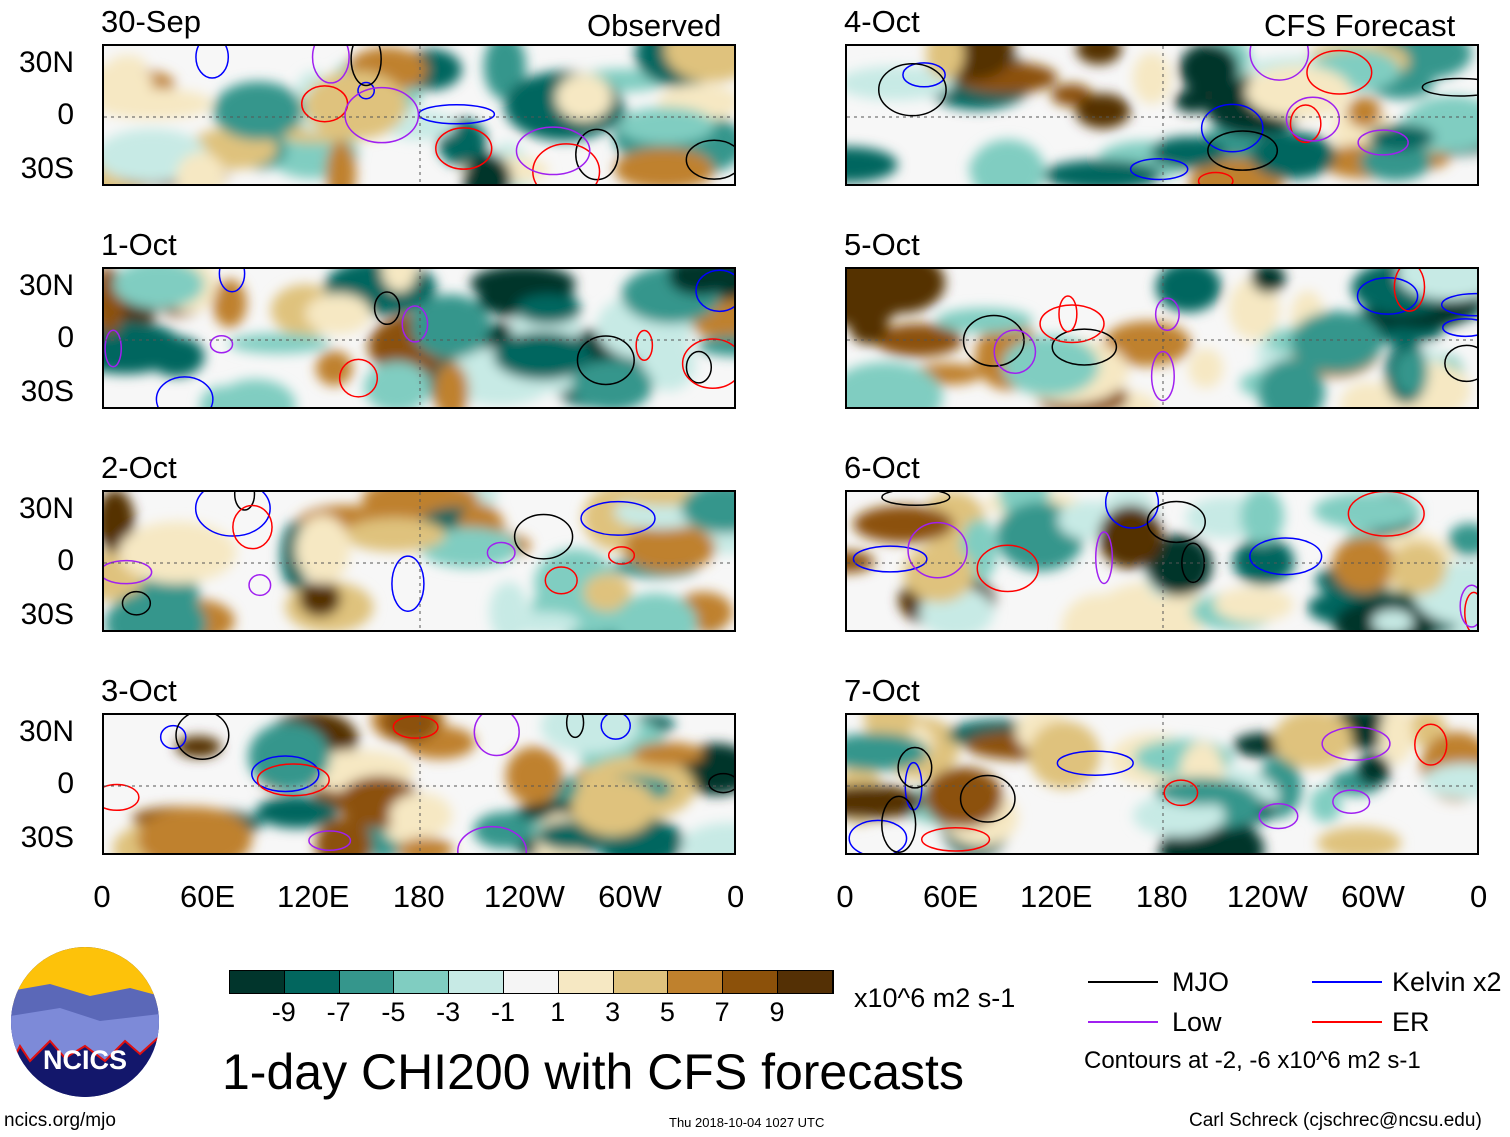 The width and height of the screenshot is (1510, 1137). Describe the element at coordinates (667, 1012) in the screenshot. I see `colorbar-tick-label: 5` at that location.